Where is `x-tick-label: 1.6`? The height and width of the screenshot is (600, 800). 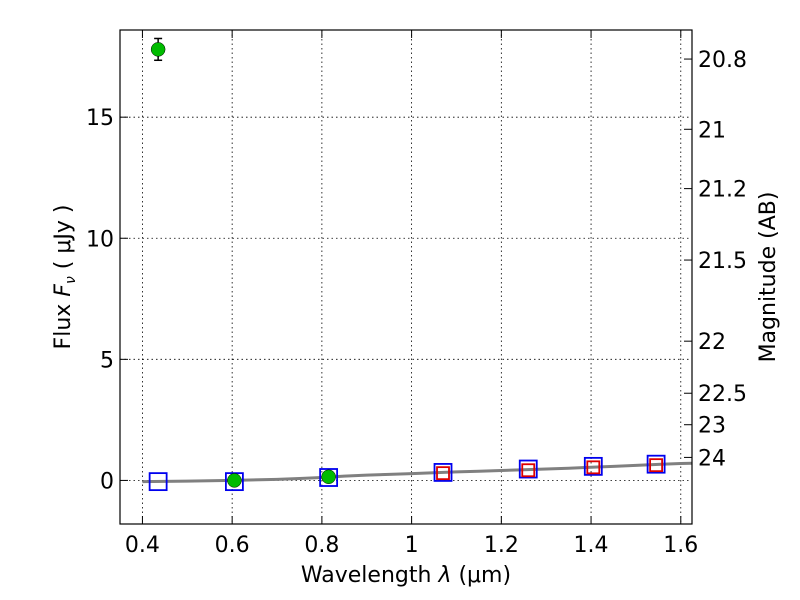
x-tick-label: 1.6 is located at coordinates (680, 545).